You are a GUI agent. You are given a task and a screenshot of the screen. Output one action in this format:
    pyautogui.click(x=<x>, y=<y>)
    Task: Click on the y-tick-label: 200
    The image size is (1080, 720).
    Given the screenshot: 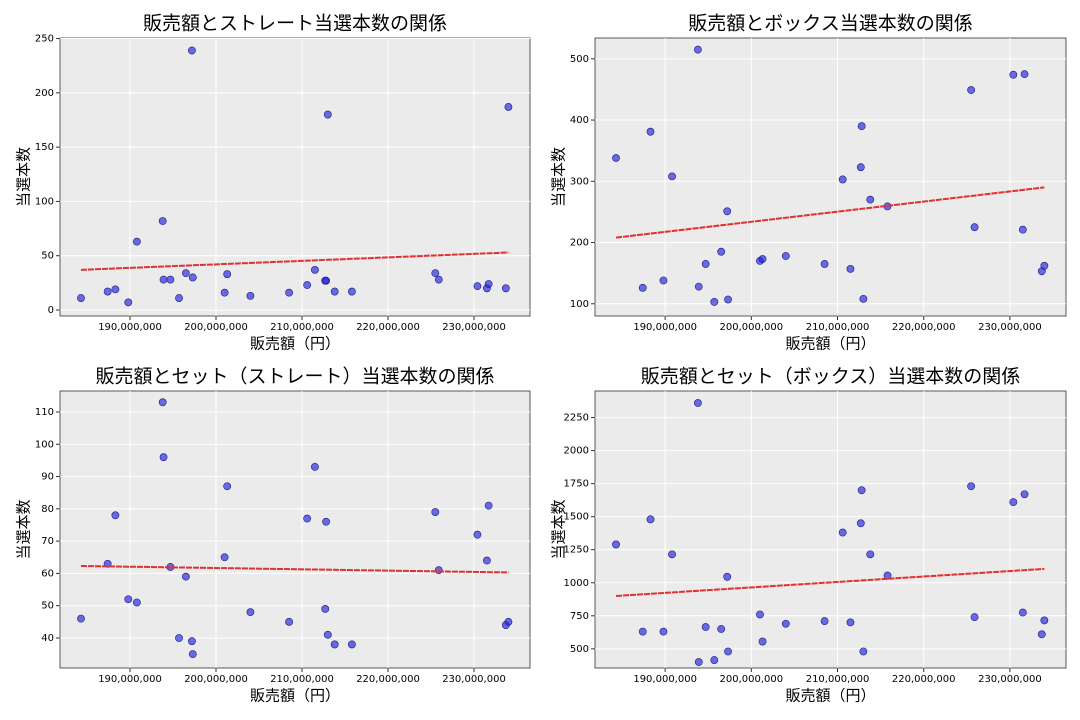 What is the action you would take?
    pyautogui.click(x=579, y=243)
    